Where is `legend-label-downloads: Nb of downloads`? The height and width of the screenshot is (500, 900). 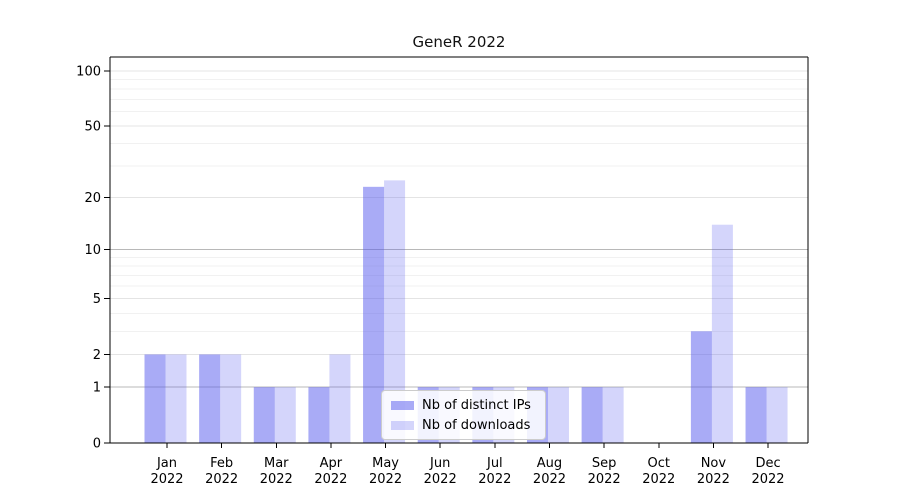 legend-label-downloads: Nb of downloads is located at coordinates (476, 425).